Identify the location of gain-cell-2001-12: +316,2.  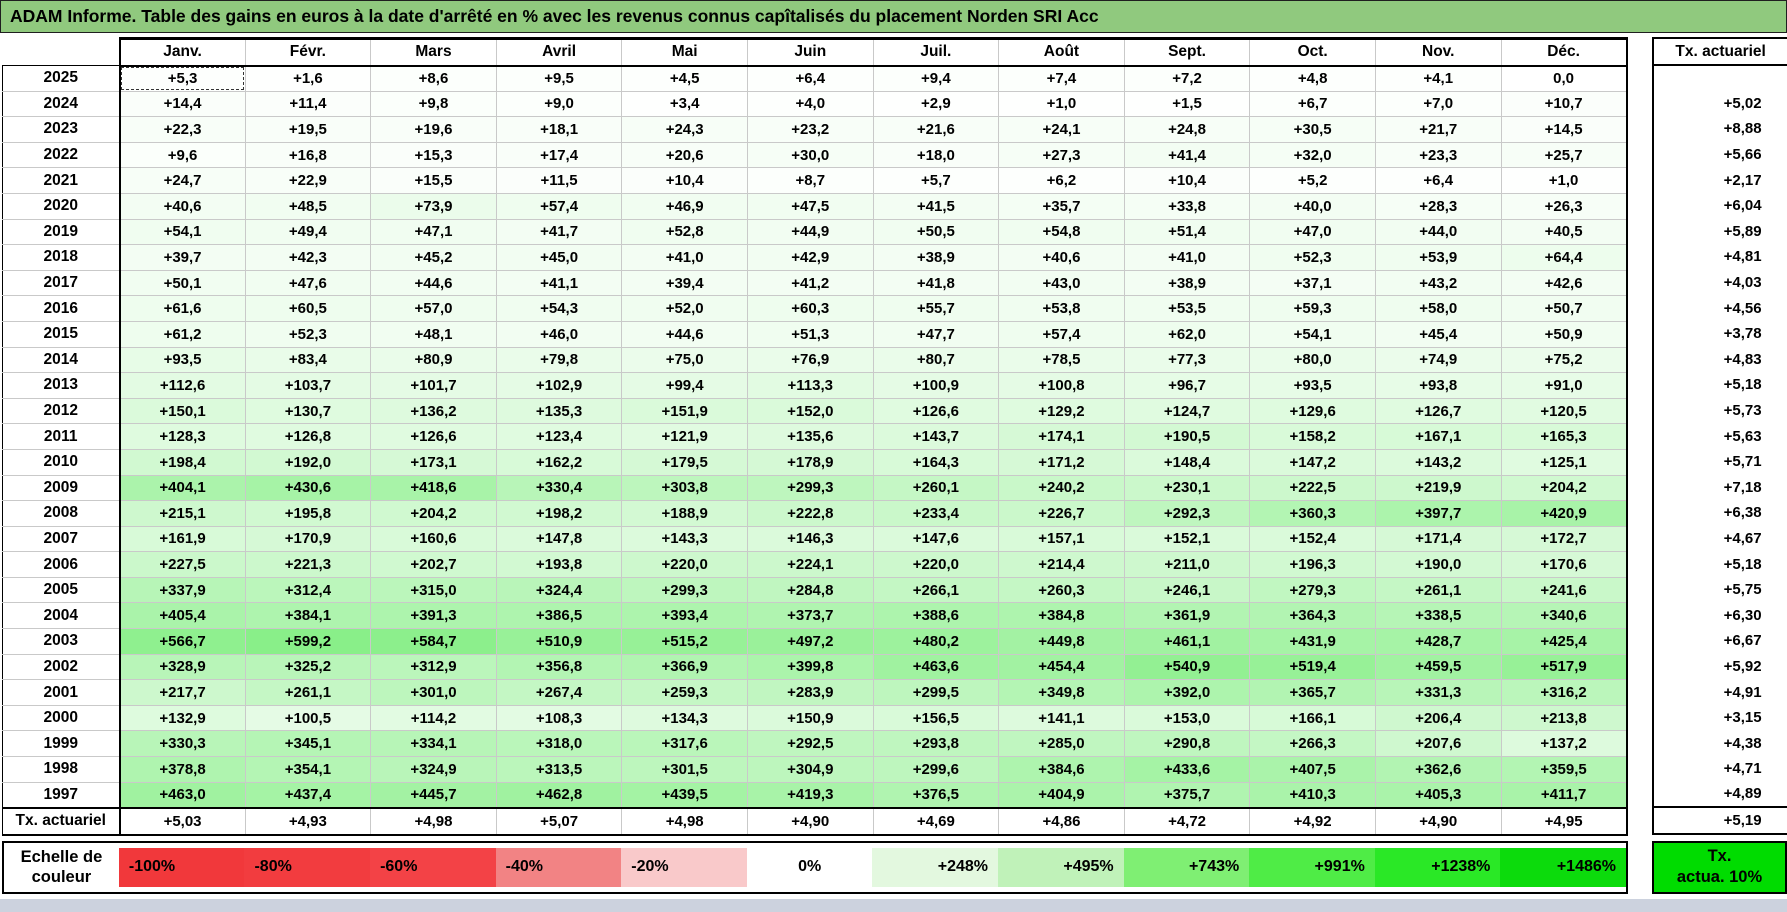
(1564, 692).